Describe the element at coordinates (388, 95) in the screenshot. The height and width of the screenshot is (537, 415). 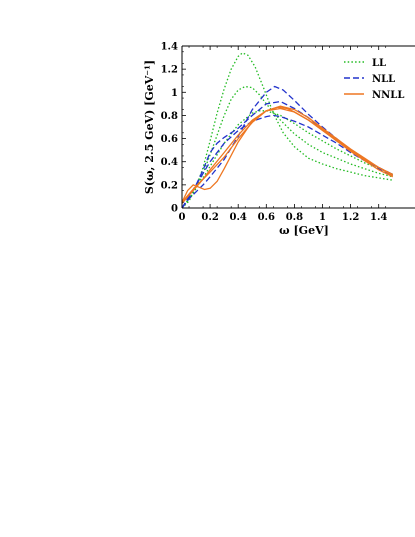
I see `legend-label-nnll: NNLL` at that location.